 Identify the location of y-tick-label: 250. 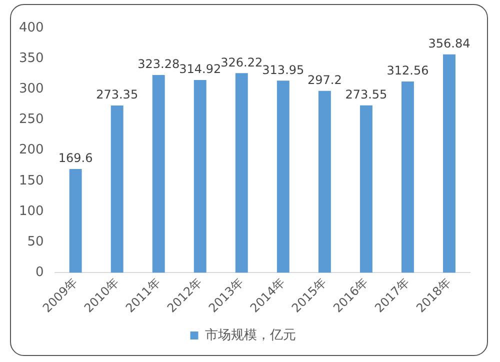
(31, 120).